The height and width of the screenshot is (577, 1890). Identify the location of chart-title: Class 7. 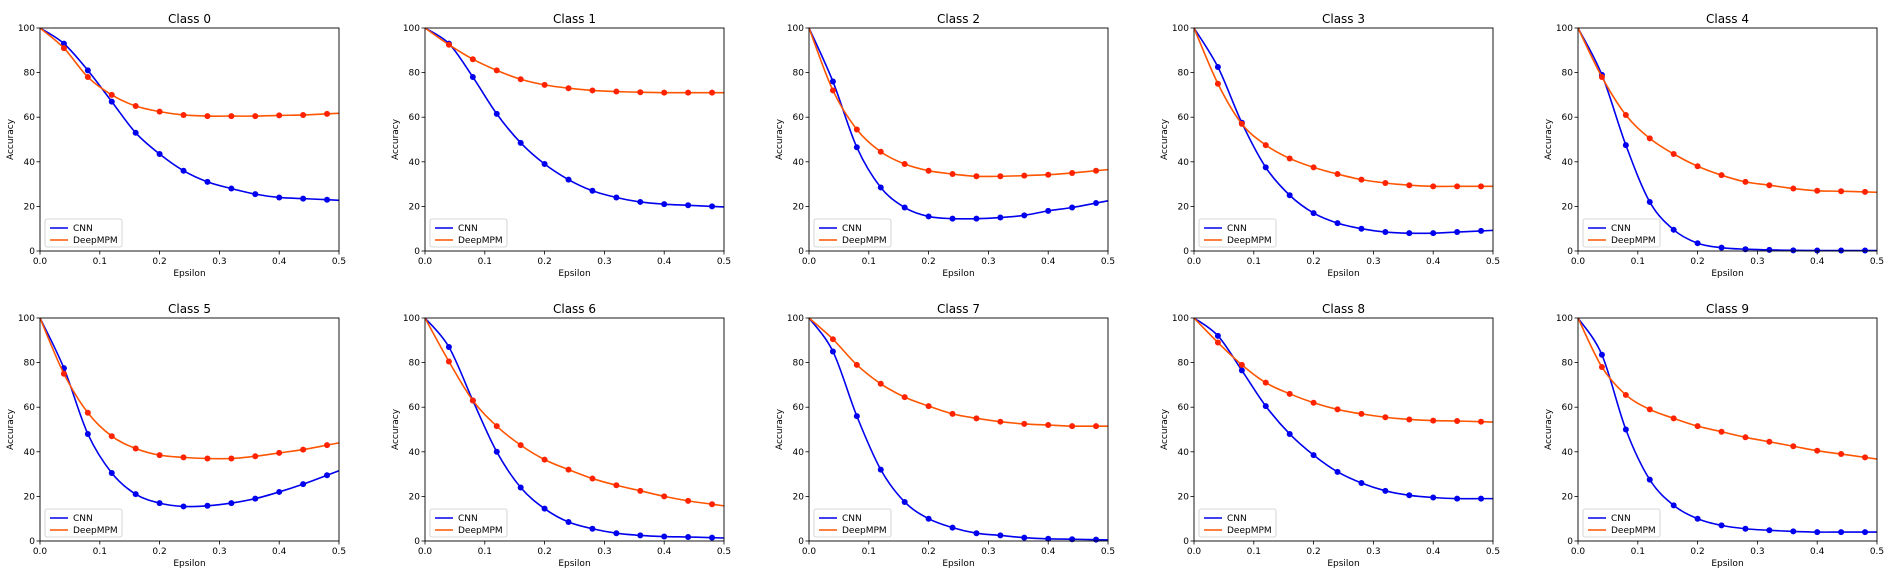
(958, 309).